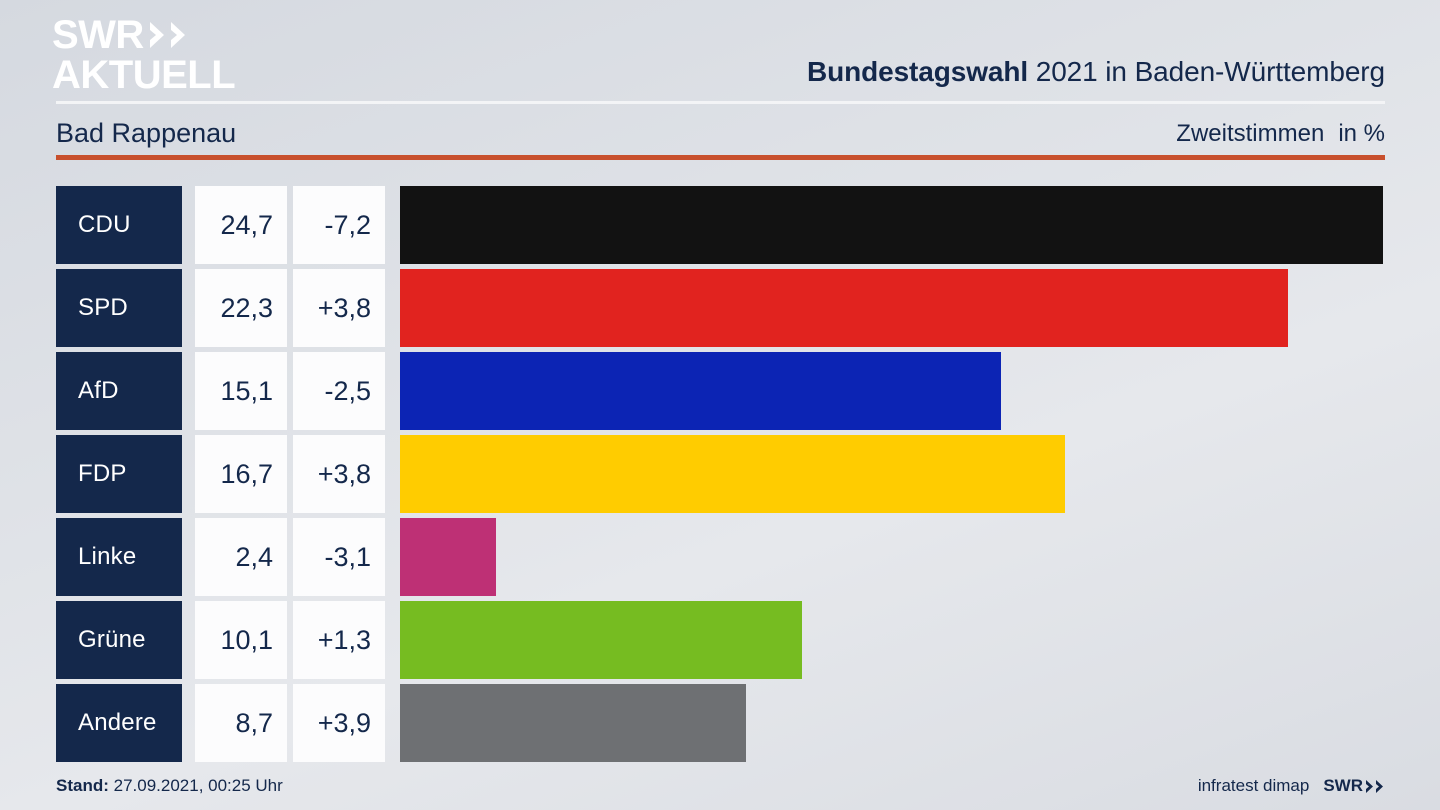 This screenshot has height=810, width=1440. What do you see at coordinates (98, 390) in the screenshot?
I see `party-name: AfD` at bounding box center [98, 390].